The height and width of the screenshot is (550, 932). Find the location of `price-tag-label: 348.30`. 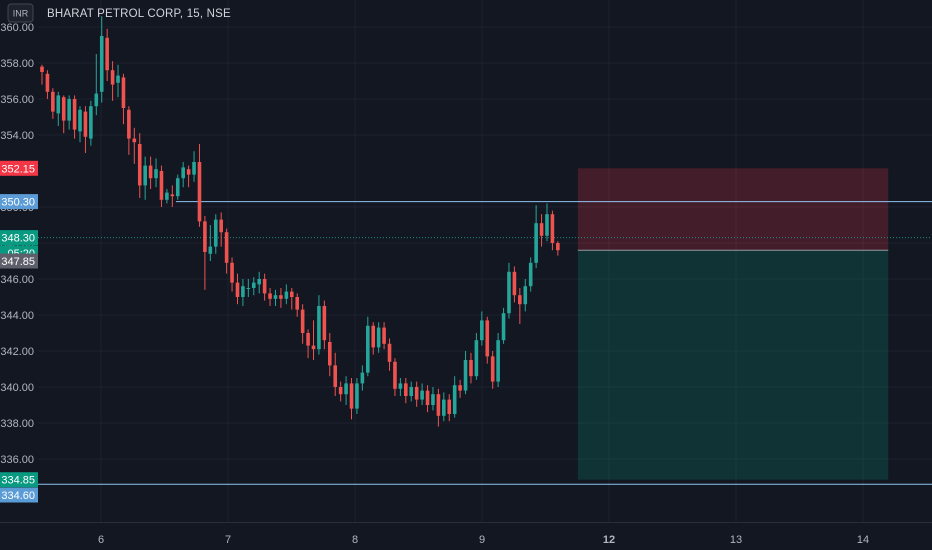

price-tag-label: 348.30 is located at coordinates (18, 239).